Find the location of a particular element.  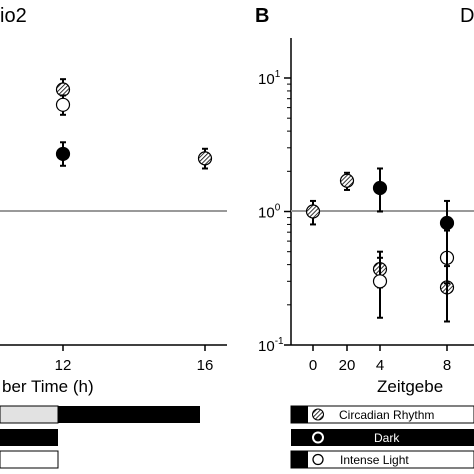

y-tick-label: 10¹ is located at coordinates (269, 78).